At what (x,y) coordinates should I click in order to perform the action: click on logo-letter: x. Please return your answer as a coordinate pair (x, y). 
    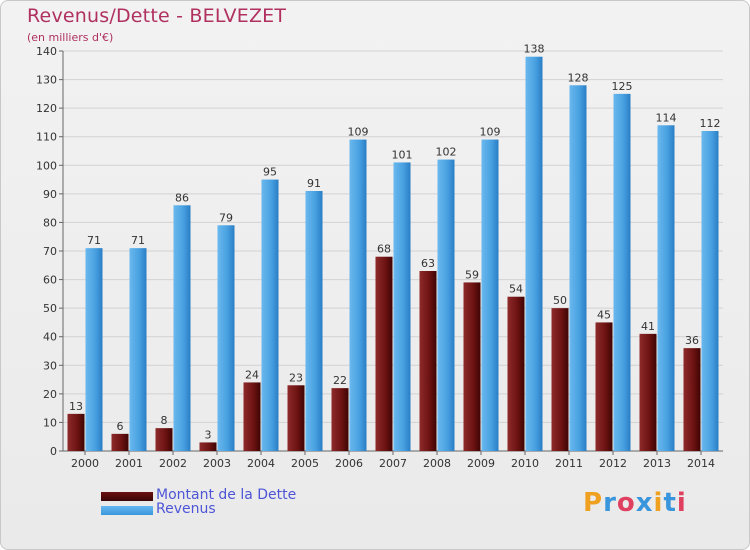
    Looking at the image, I should click on (644, 503).